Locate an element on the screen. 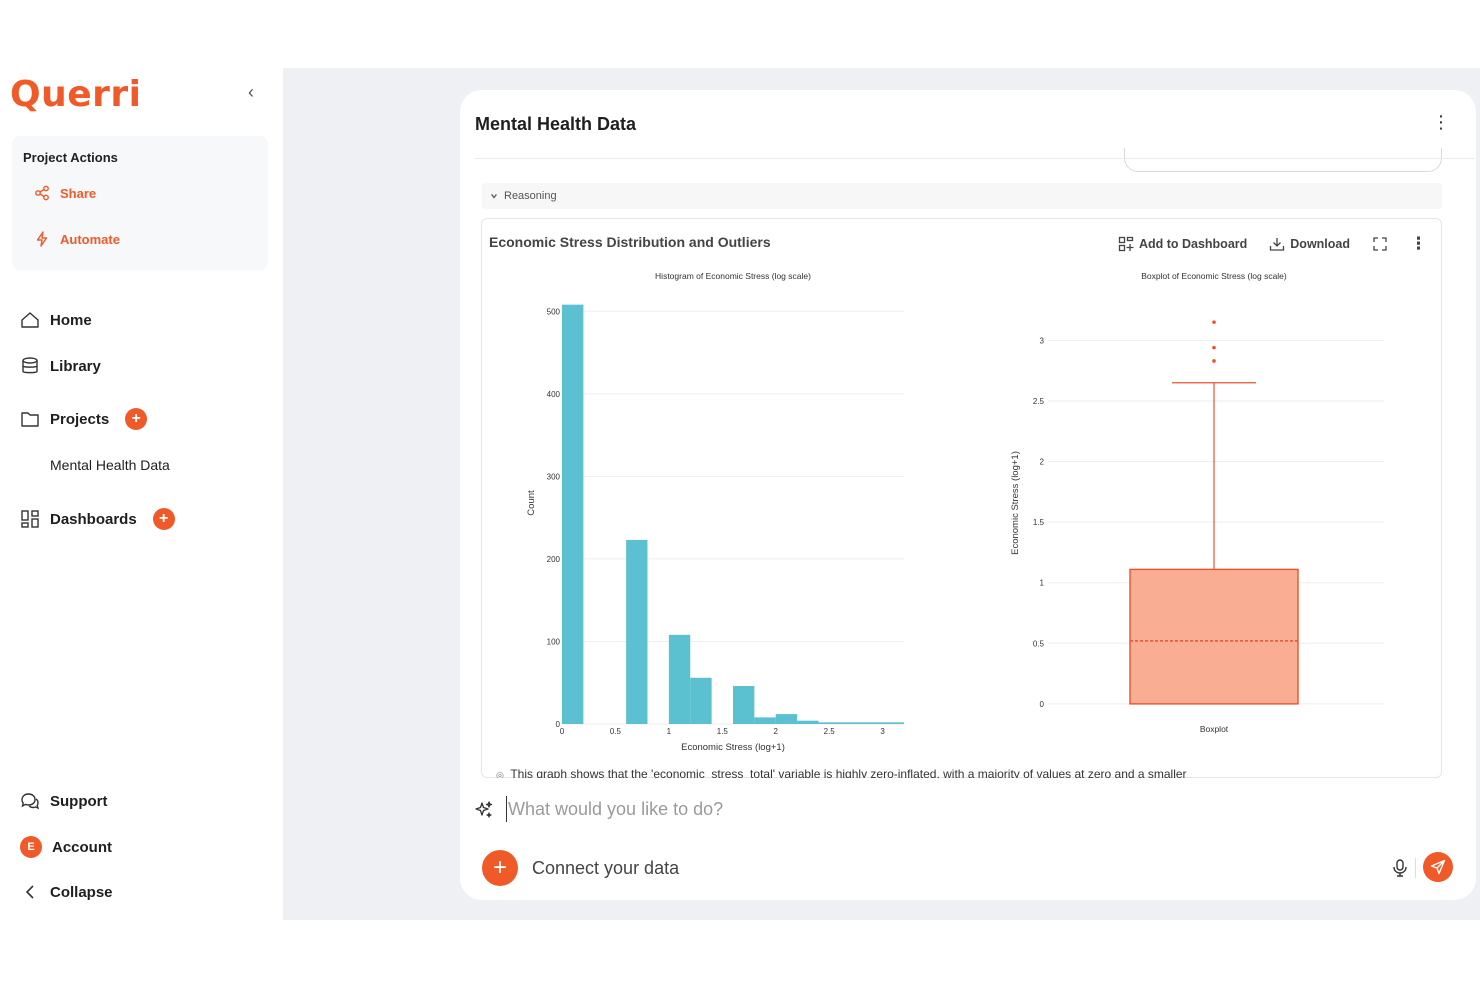  nav-support-label: Support is located at coordinates (79, 801).